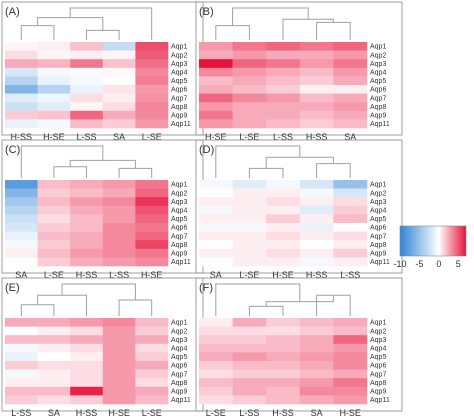 This screenshot has width=474, height=420. What do you see at coordinates (179, 236) in the screenshot?
I see `row-label: Aqp7` at bounding box center [179, 236].